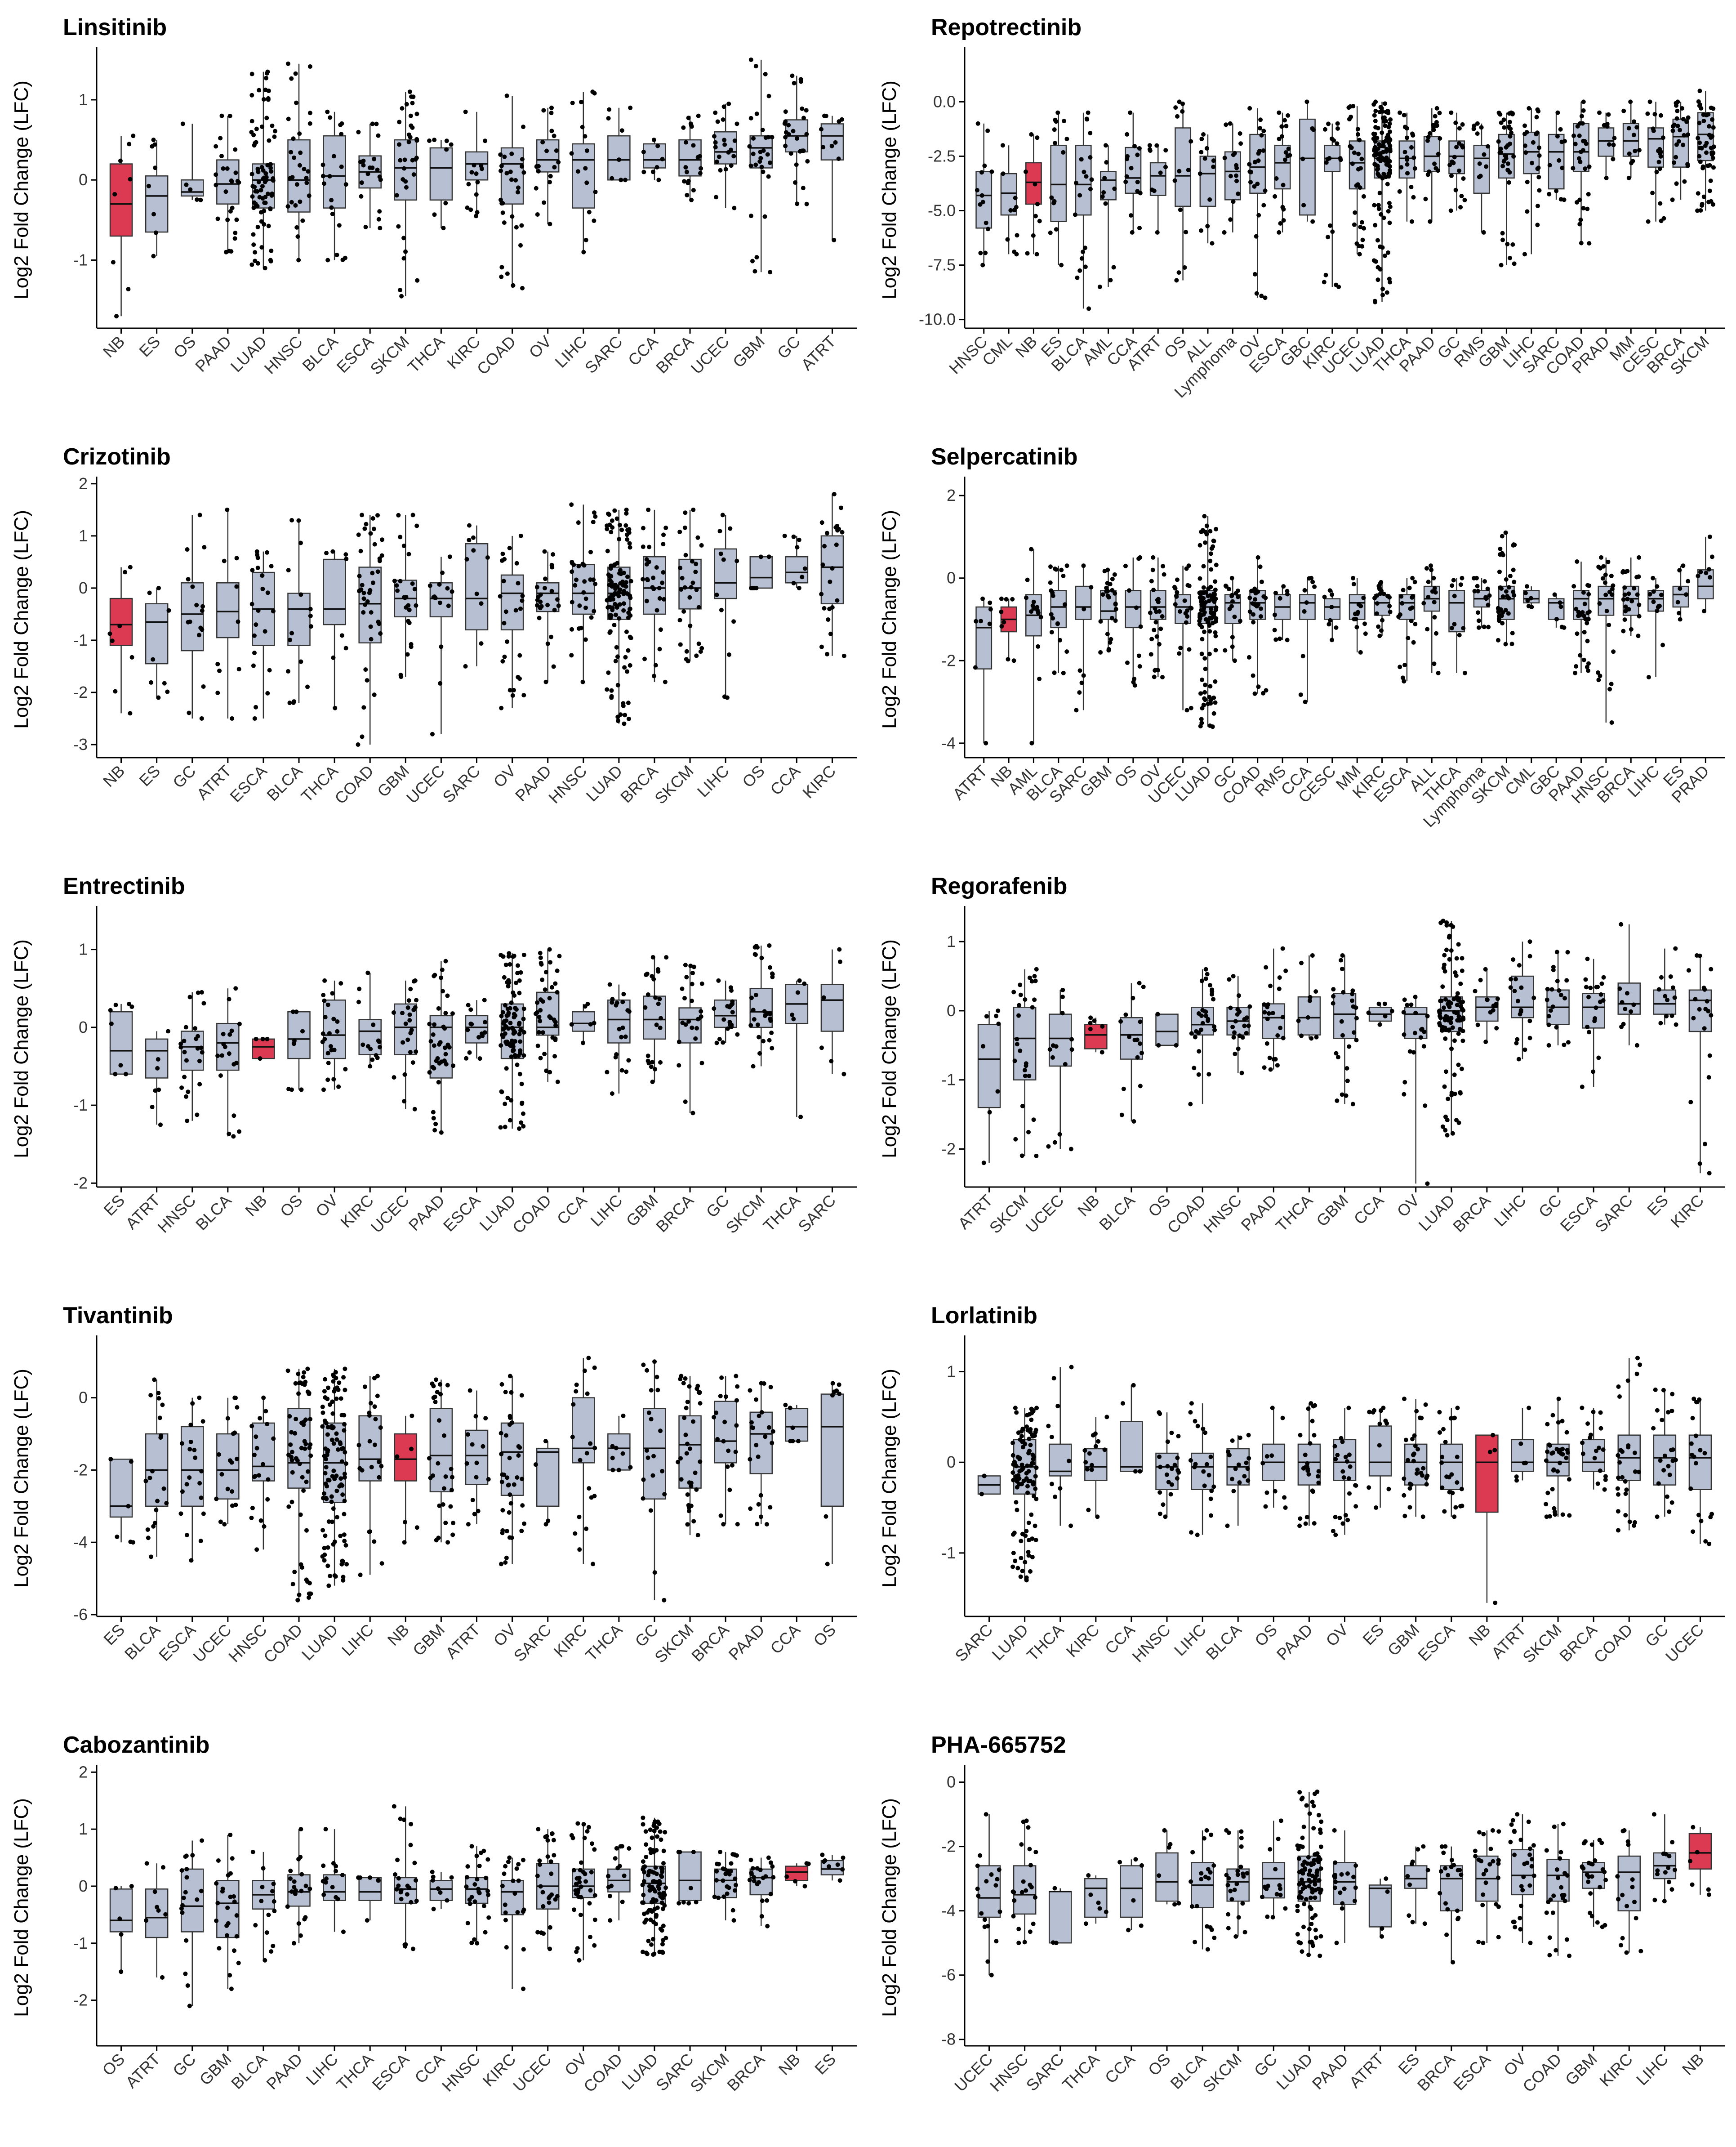 The height and width of the screenshot is (2147, 1736). What do you see at coordinates (1431, 619) in the screenshot?
I see `box-all` at bounding box center [1431, 619].